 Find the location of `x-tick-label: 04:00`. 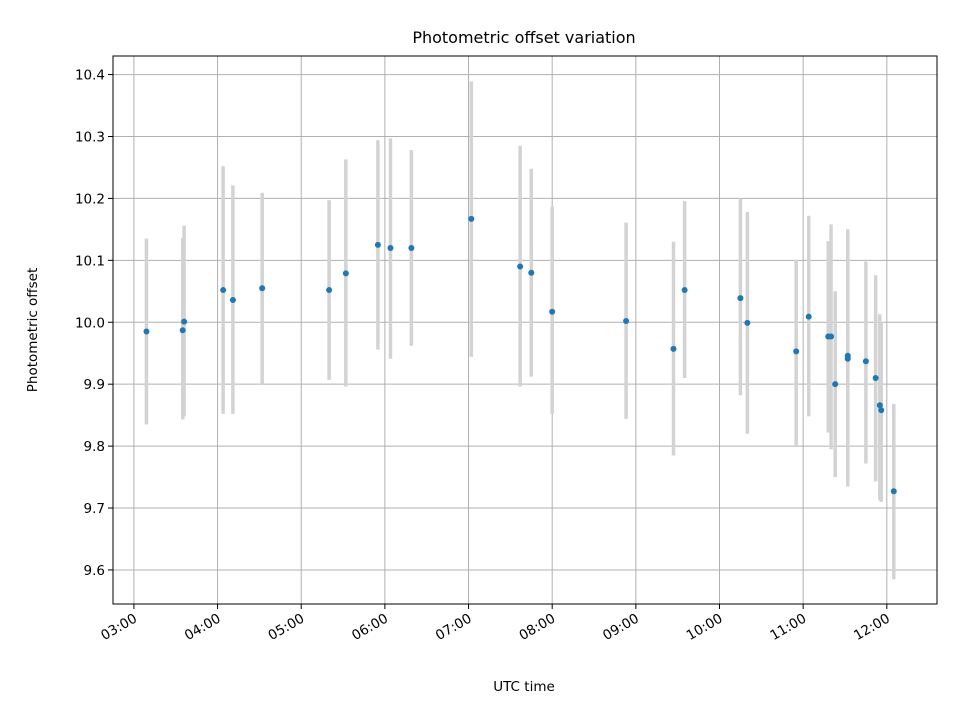

x-tick-label: 04:00 is located at coordinates (203, 627).